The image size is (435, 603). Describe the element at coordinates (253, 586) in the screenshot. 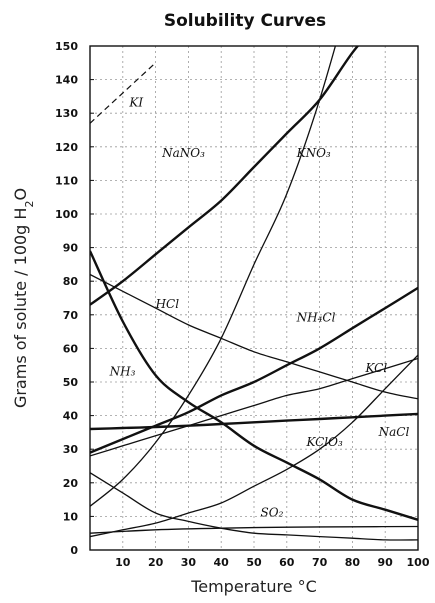

I see `x-axis-label: Temperature °C` at that location.